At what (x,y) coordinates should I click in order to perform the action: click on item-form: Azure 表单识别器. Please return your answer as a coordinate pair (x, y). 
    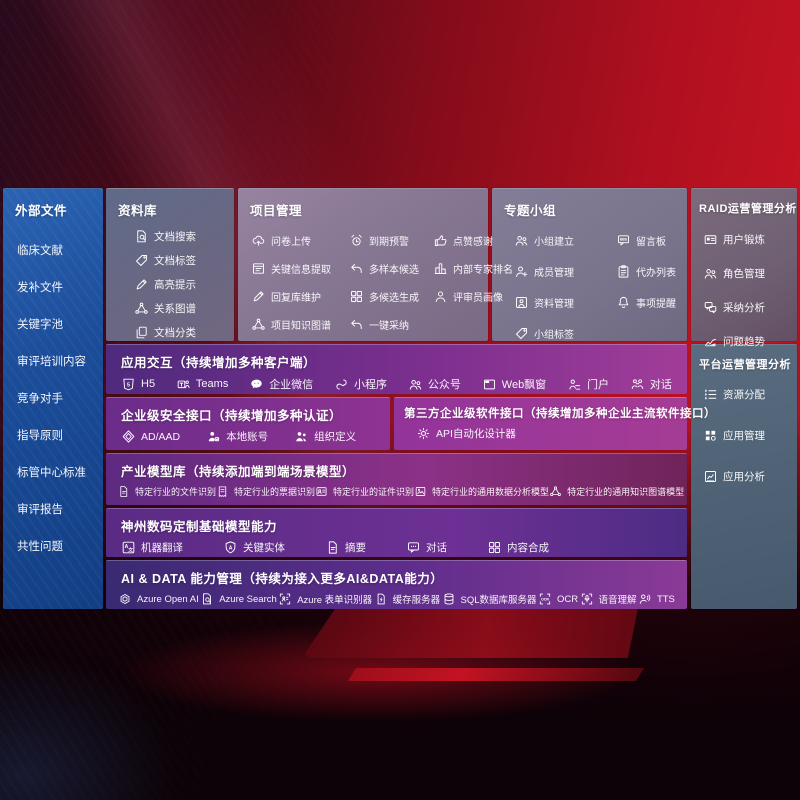
    Looking at the image, I should click on (325, 599).